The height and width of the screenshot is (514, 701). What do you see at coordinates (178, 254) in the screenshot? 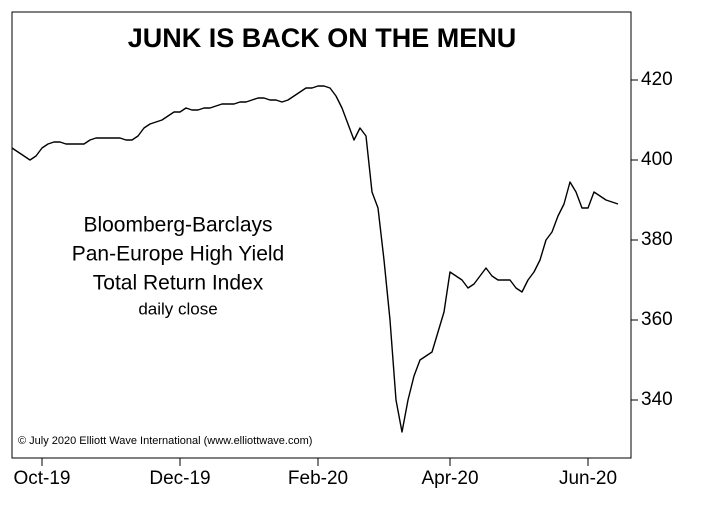
I see `annotation: Pan-Europe High Yield` at bounding box center [178, 254].